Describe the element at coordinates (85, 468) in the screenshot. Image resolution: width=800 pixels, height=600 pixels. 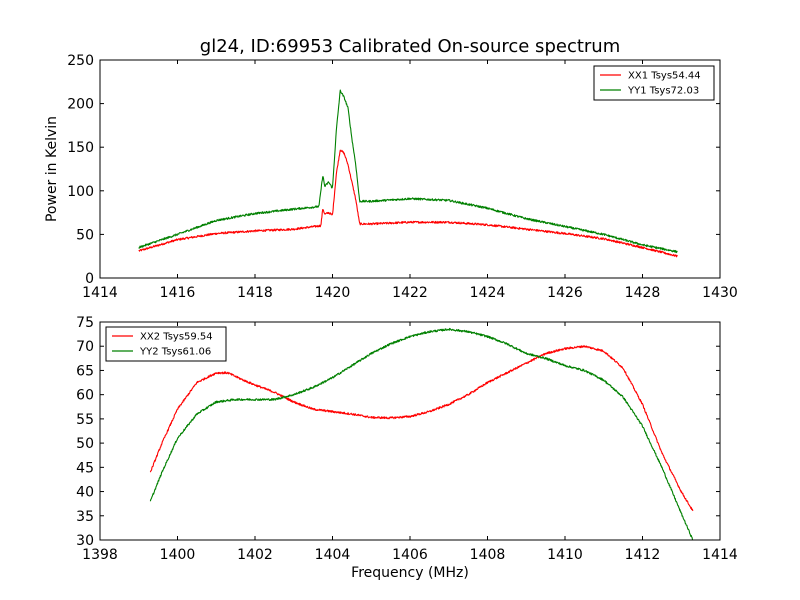
I see `y-tick-label: 45` at that location.